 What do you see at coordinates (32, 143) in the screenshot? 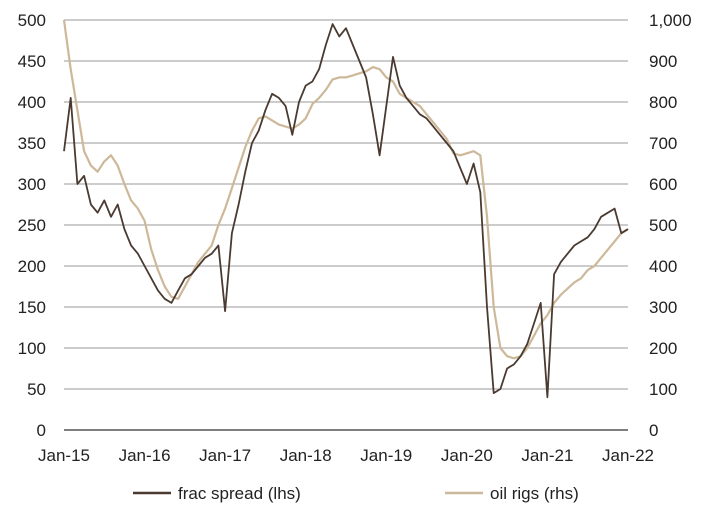
I see `left-tick-label: 350` at bounding box center [32, 143].